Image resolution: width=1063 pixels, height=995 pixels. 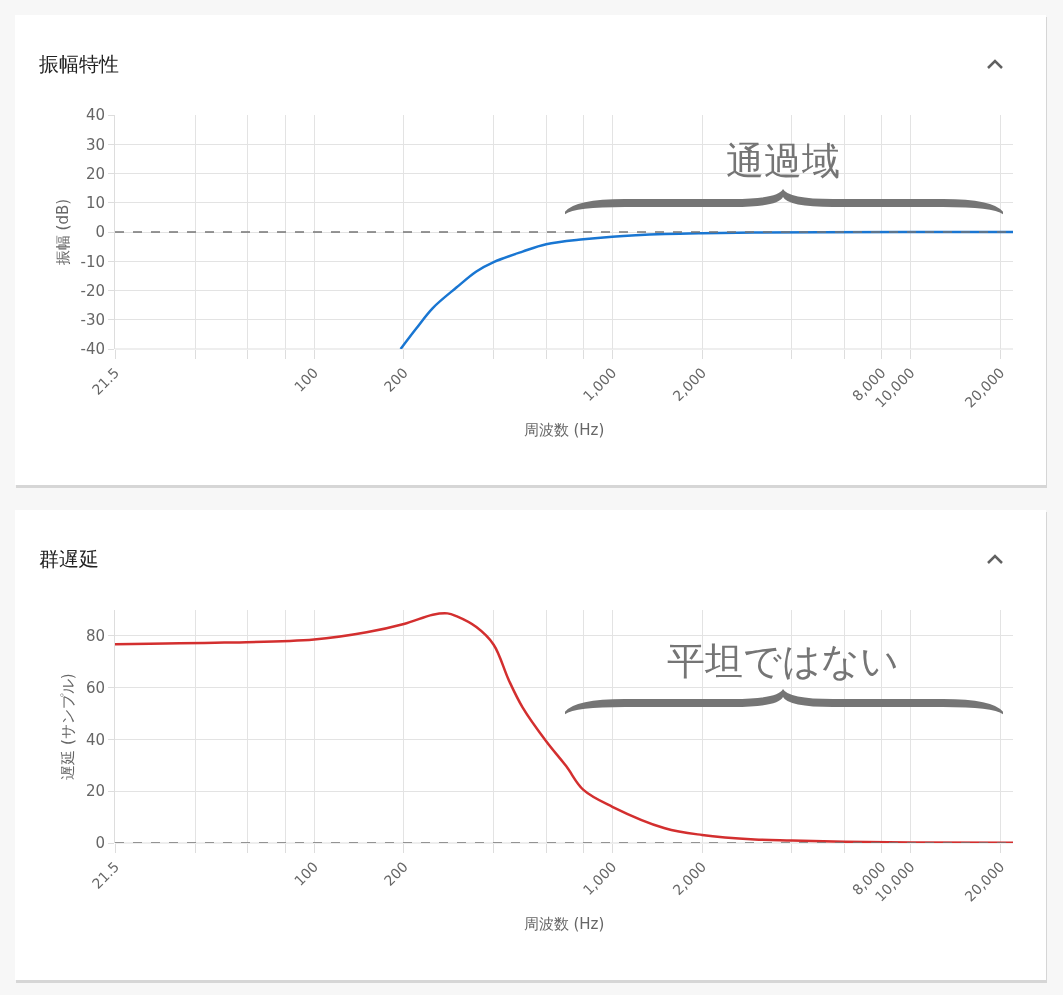 I want to click on y-axis-title: 遅延 (サンプル), so click(x=68, y=726).